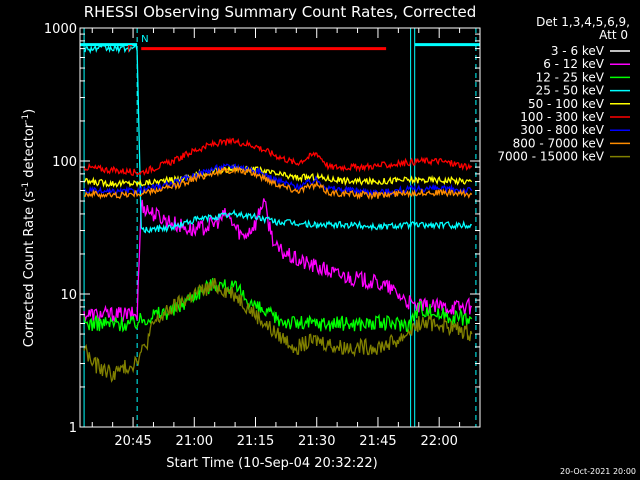  What do you see at coordinates (26, 118) in the screenshot?
I see `y-axis-label-sup2: -1` at bounding box center [26, 118].